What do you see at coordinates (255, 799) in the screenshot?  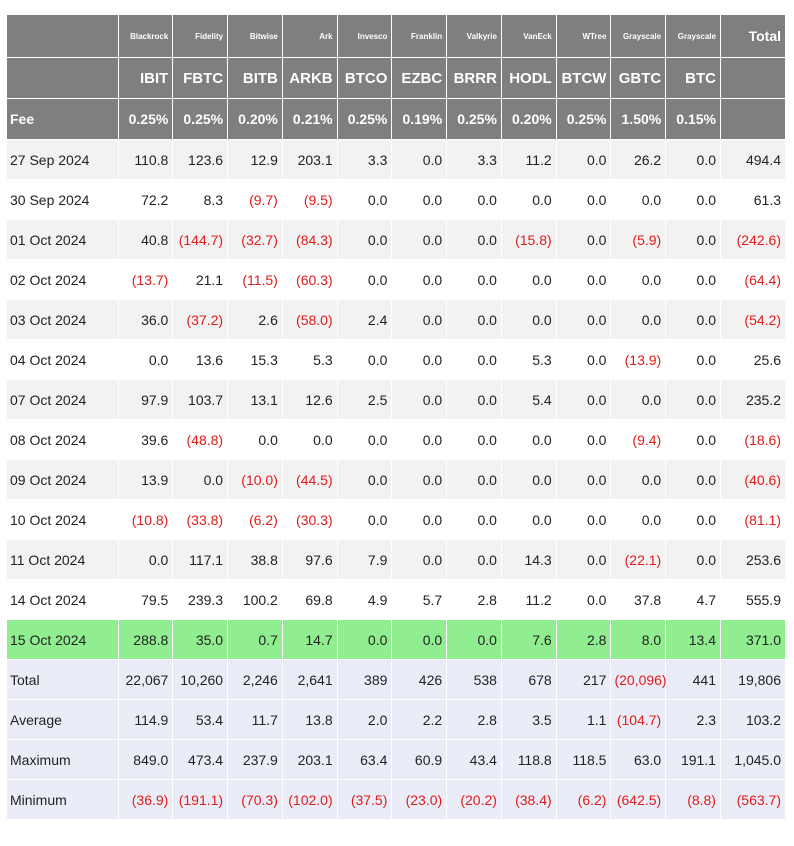 I see `flow-cell: (70.3)` at bounding box center [255, 799].